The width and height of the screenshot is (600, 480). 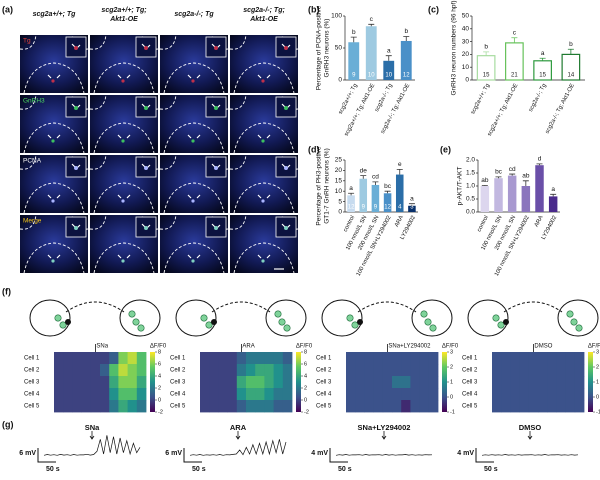 I want to click on x-tick-label: control, so click(x=482, y=224).